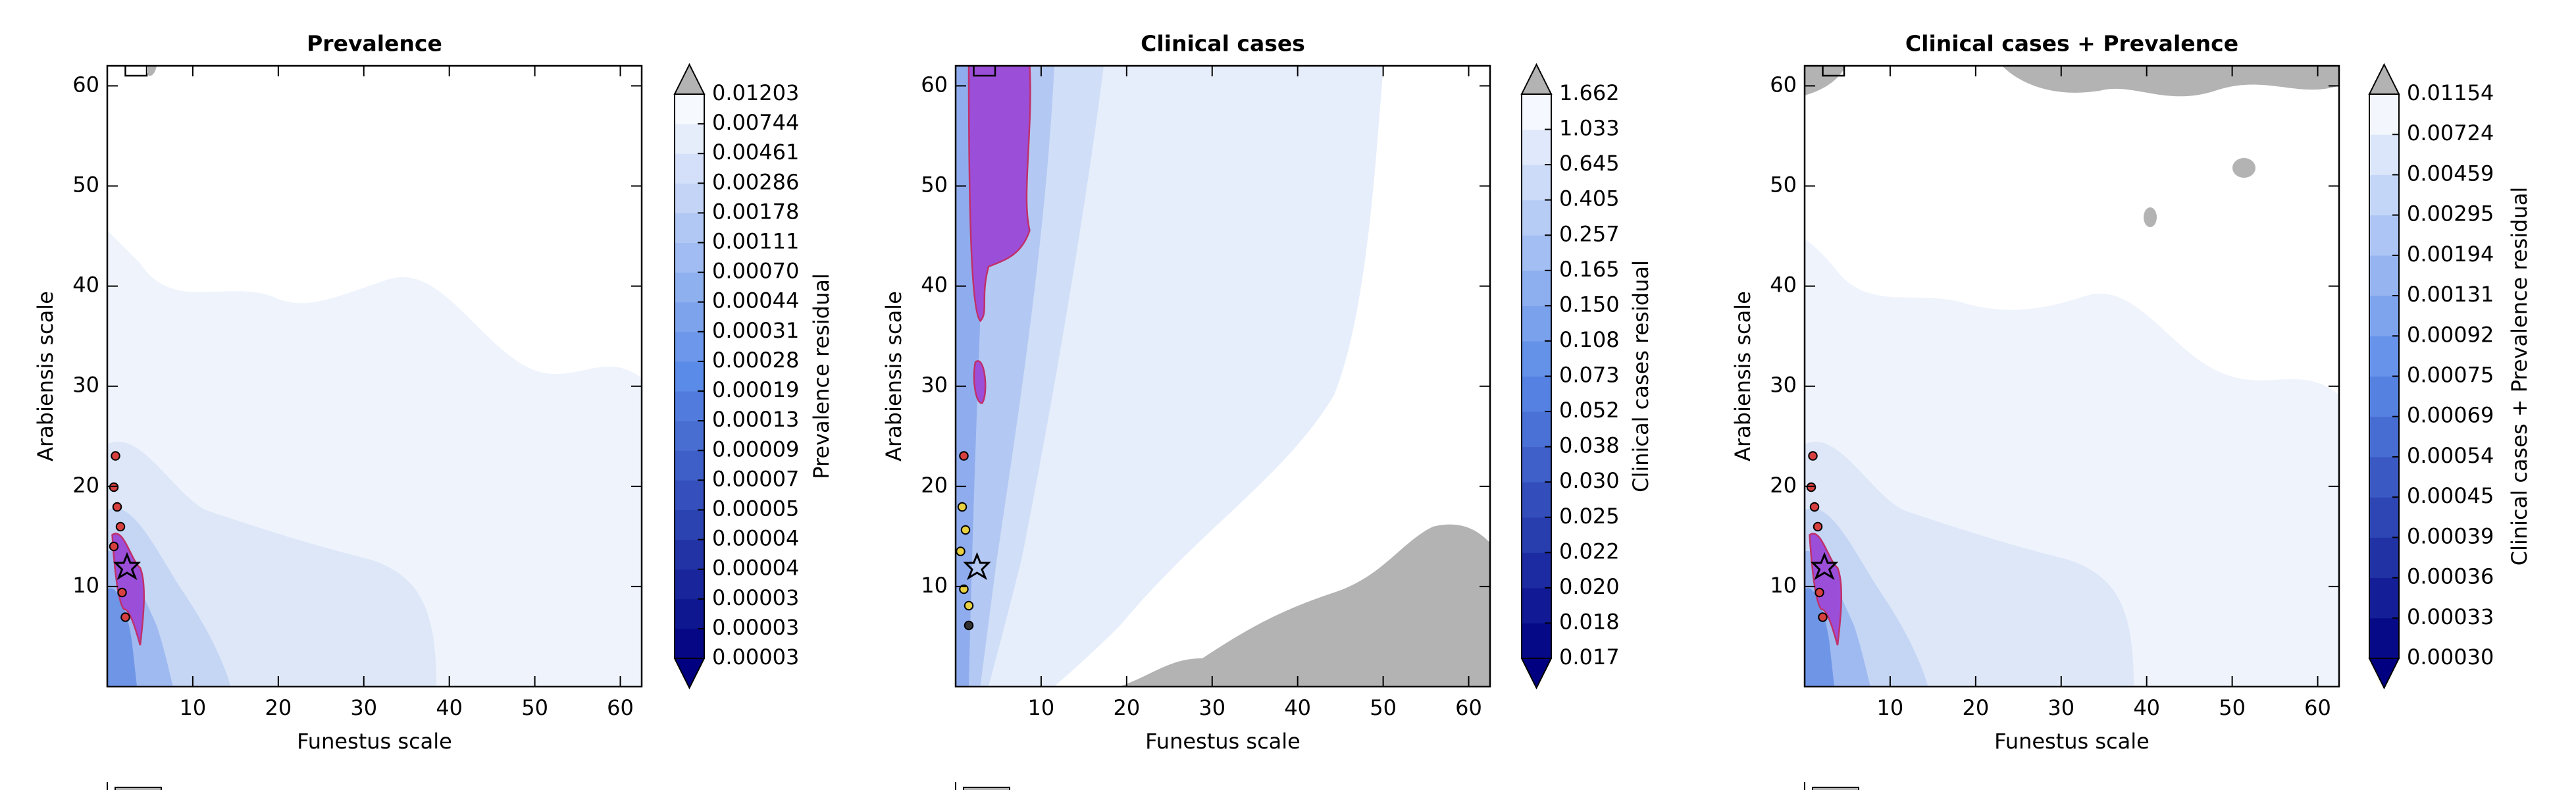 This screenshot has height=790, width=2576. Describe the element at coordinates (1589, 233) in the screenshot. I see `colorbar-tick-label: 0.257` at that location.